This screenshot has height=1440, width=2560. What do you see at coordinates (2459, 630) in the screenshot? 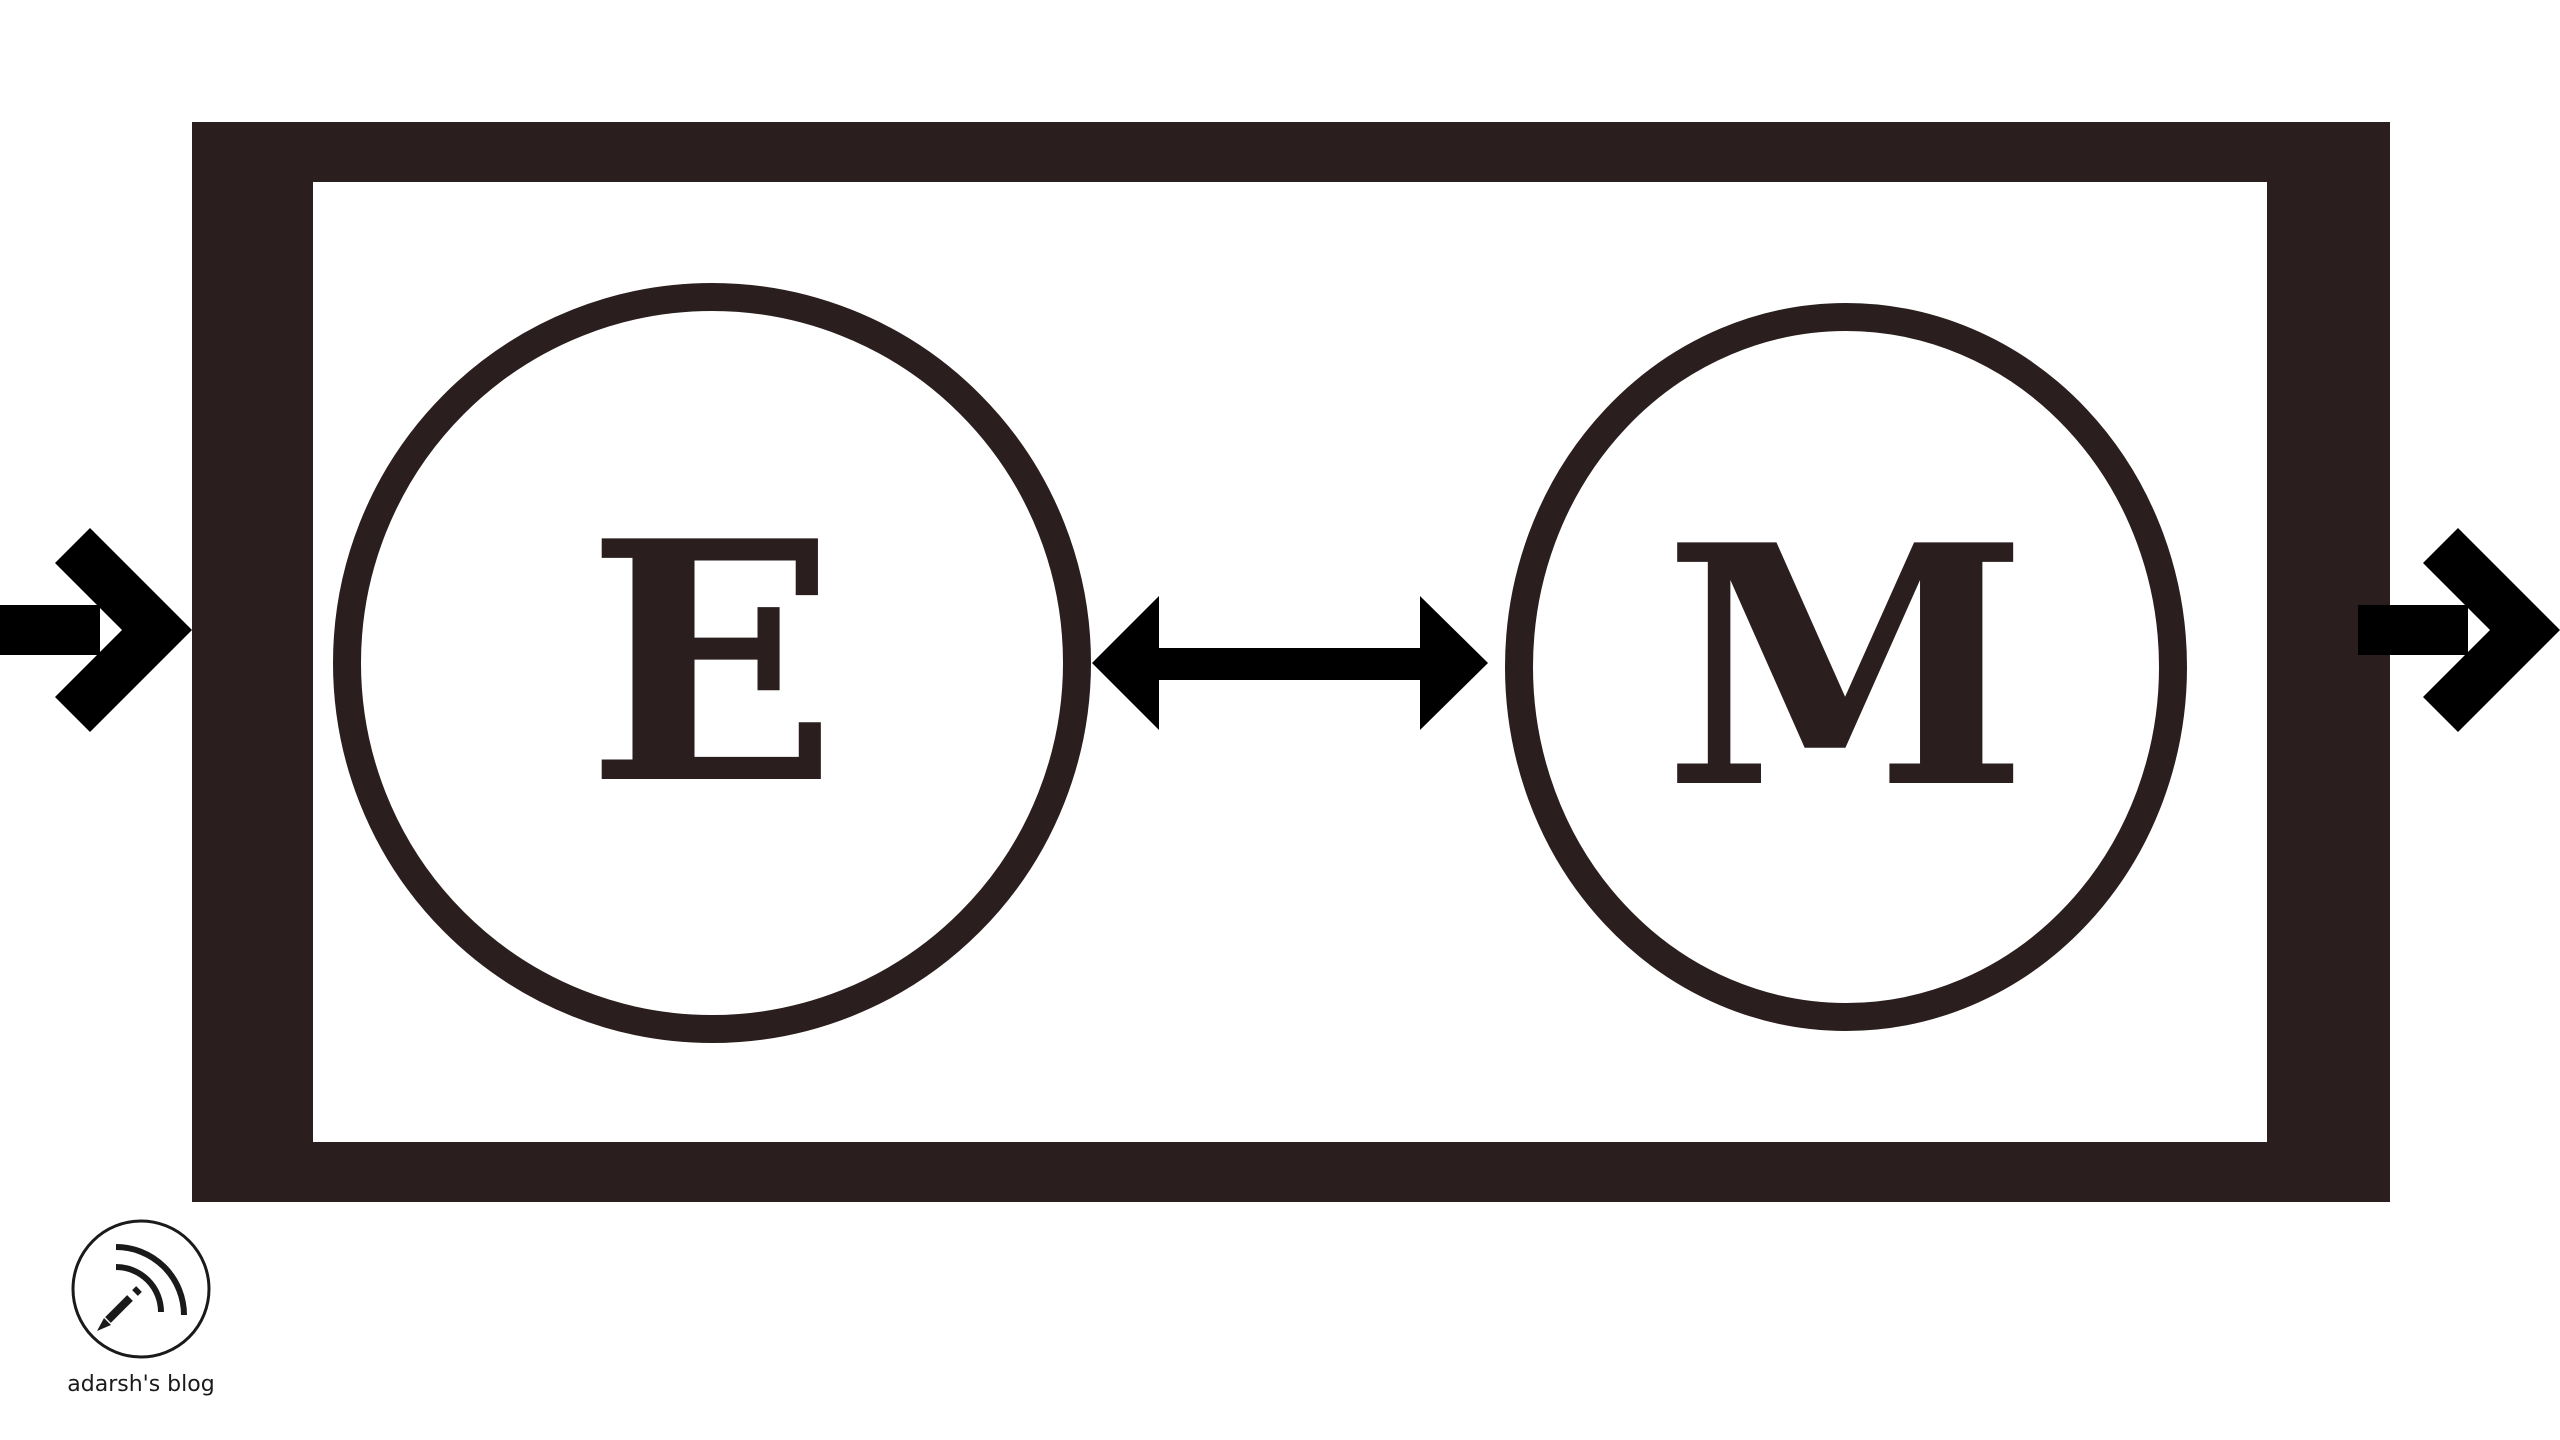
I see `output-arrow` at bounding box center [2459, 630].